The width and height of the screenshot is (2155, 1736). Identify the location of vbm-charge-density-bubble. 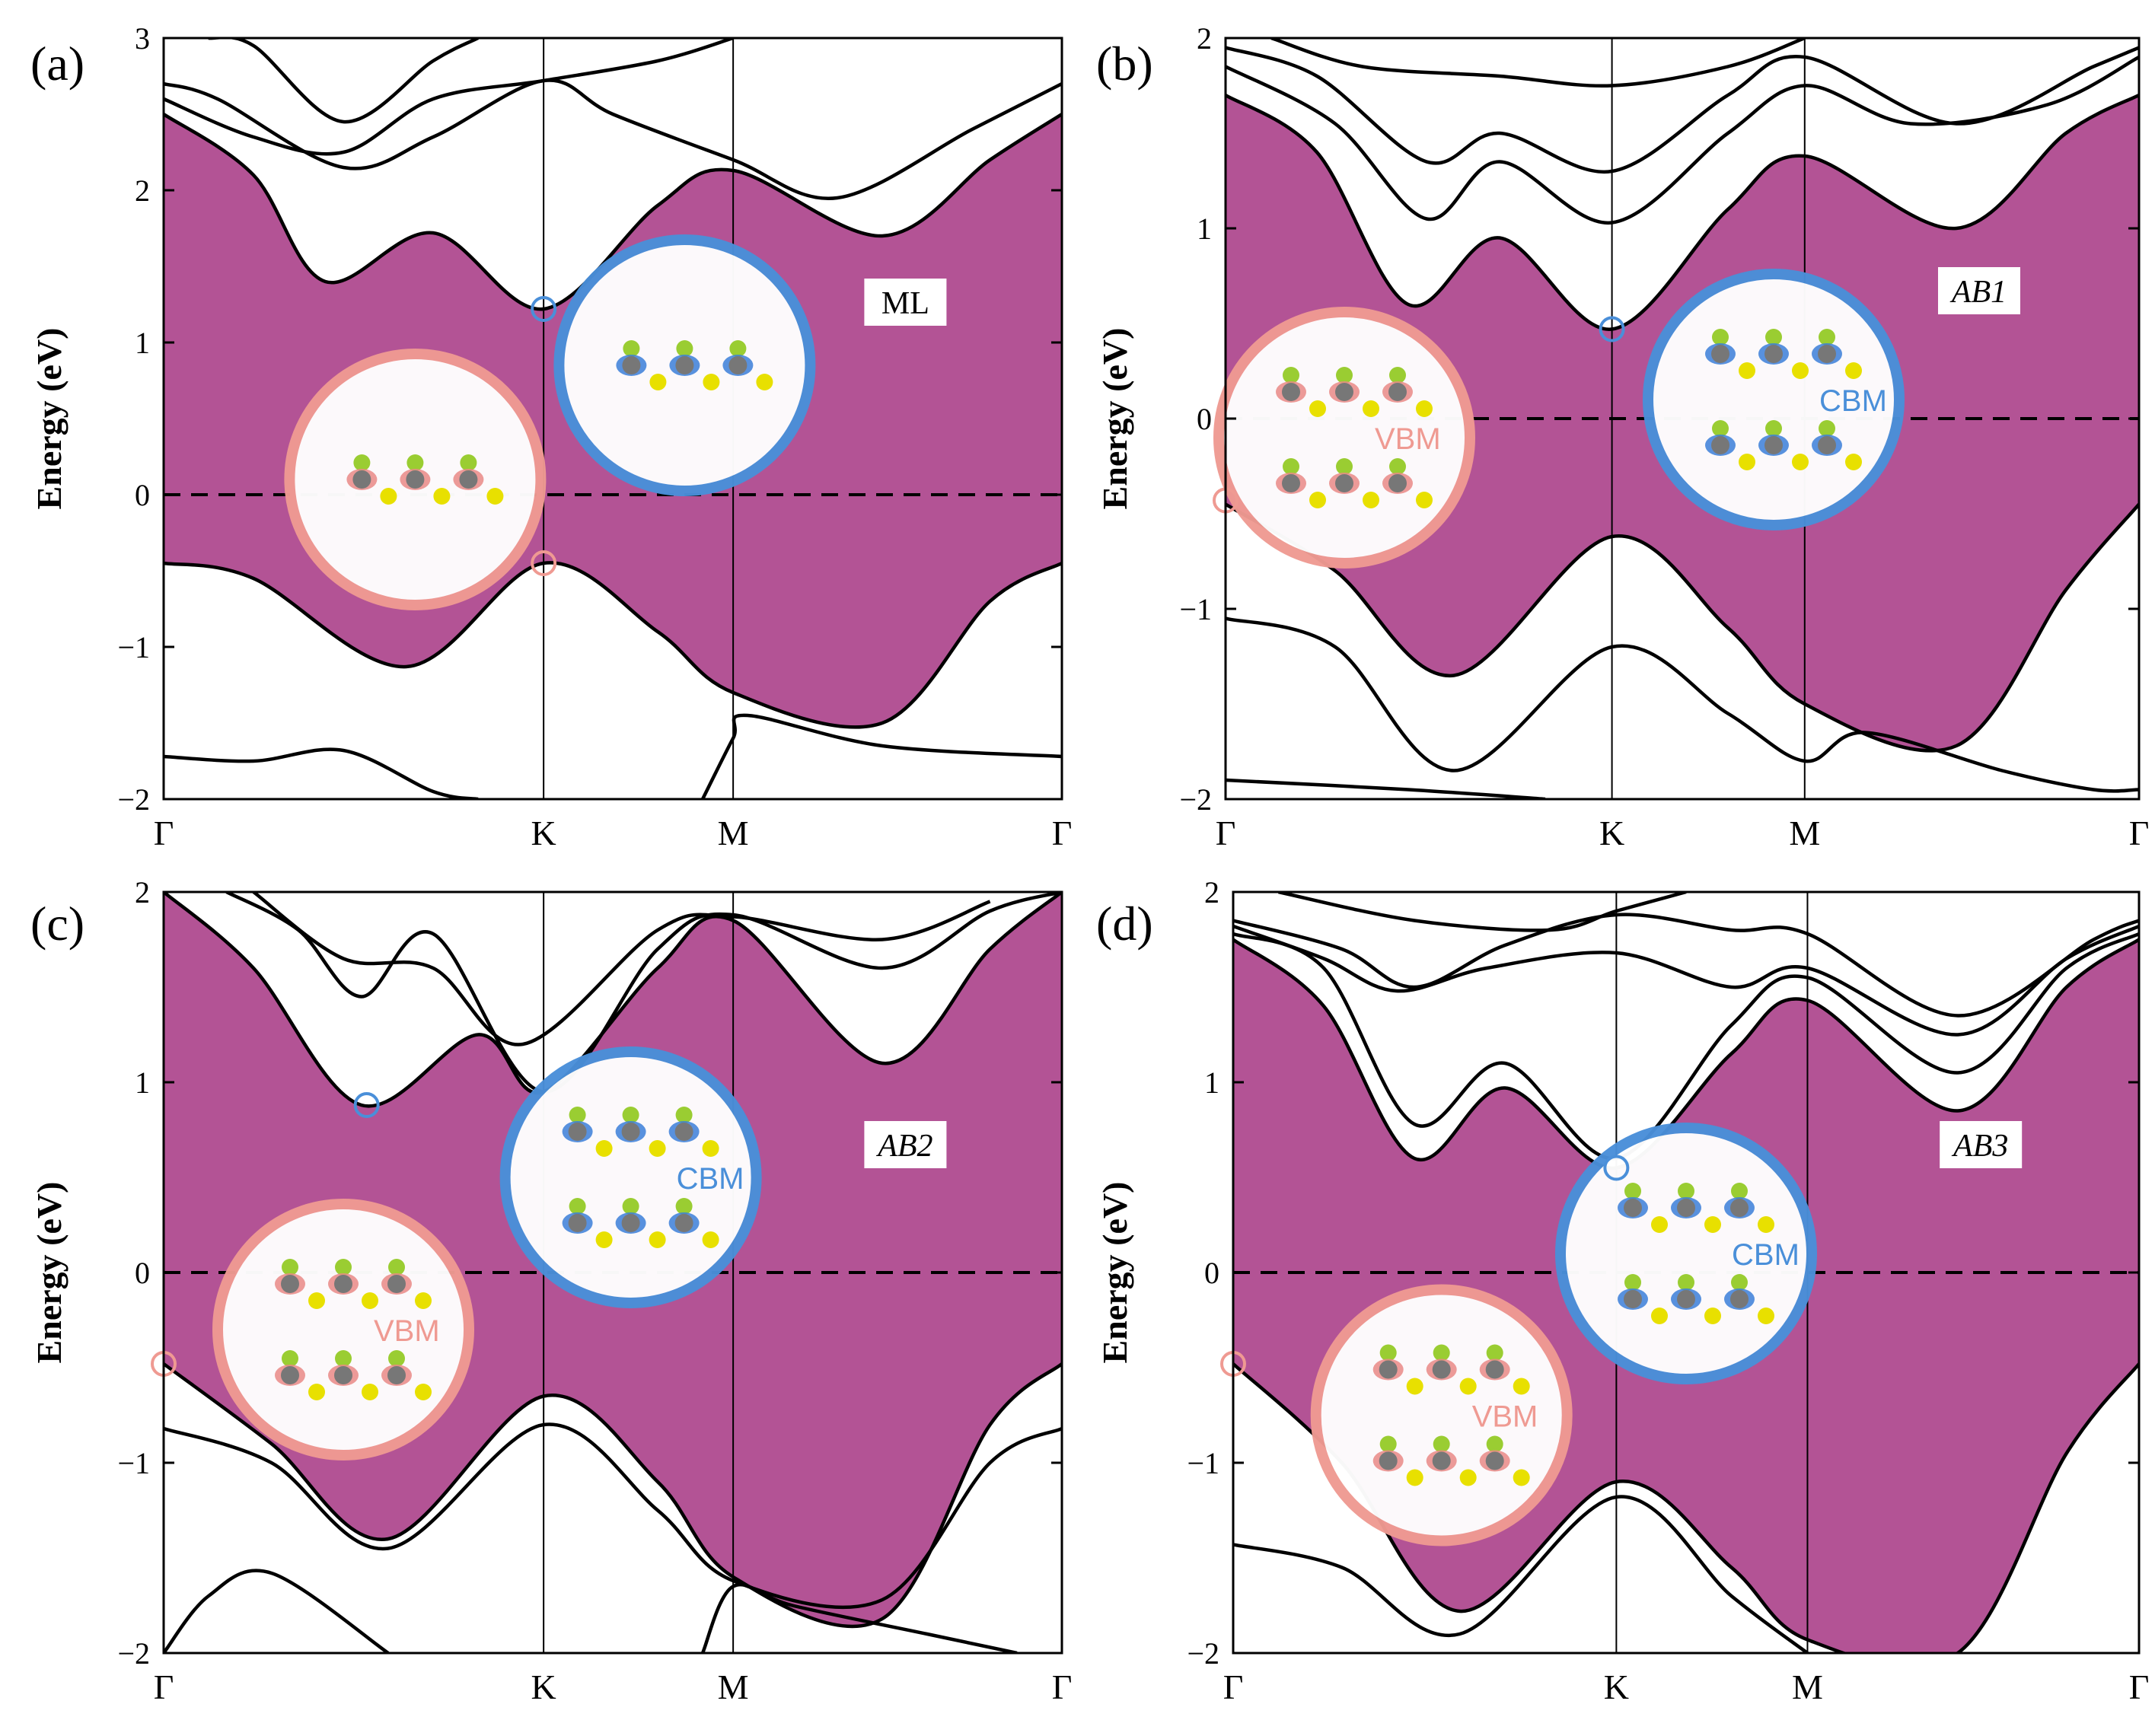
(415, 479).